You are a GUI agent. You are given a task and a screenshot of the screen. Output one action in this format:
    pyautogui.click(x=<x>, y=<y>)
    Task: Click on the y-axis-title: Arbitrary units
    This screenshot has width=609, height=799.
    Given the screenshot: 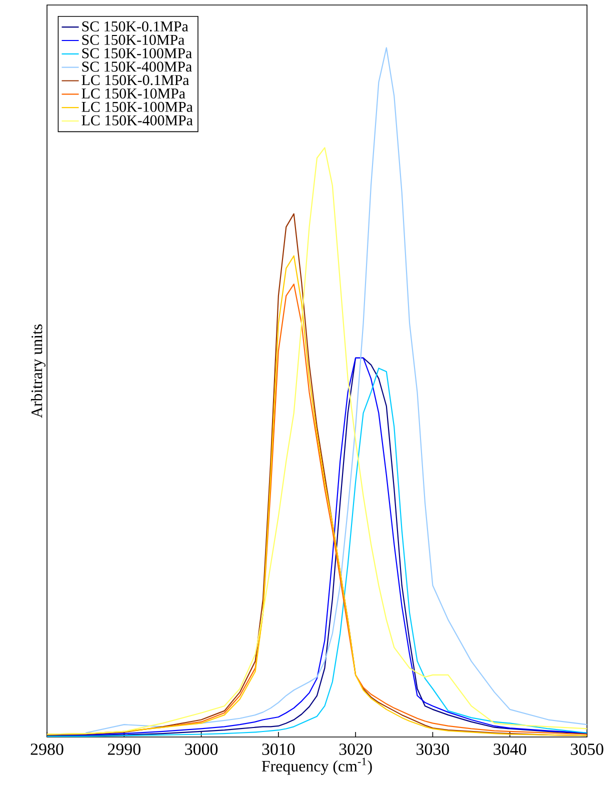 What is the action you would take?
    pyautogui.click(x=38, y=371)
    